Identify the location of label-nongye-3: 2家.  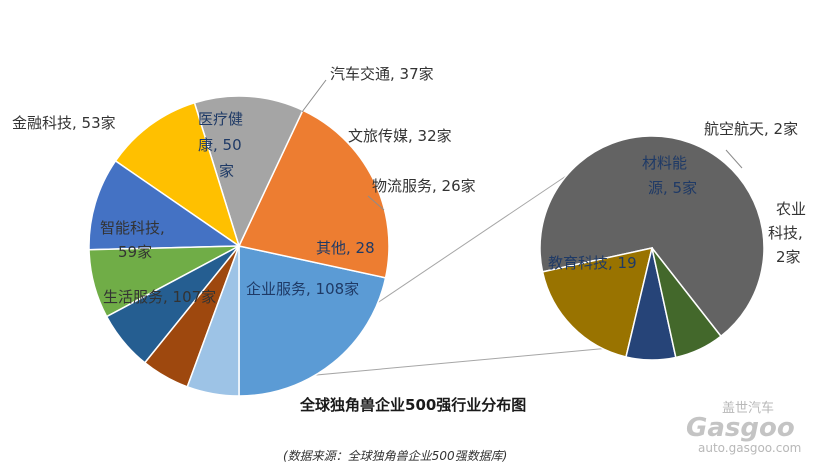
(788, 257).